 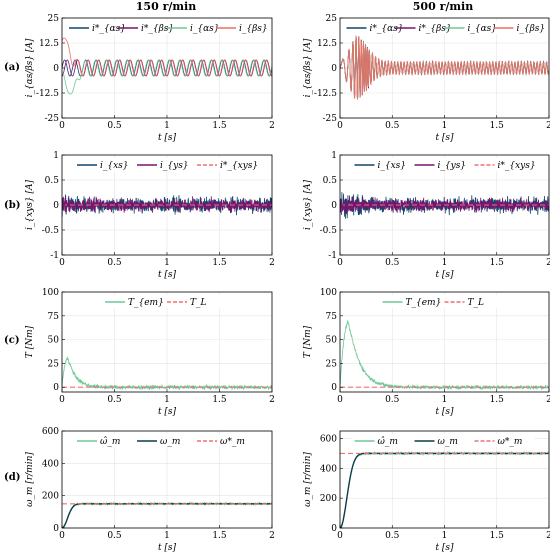 I want to click on chart-c-150: 0 0.5 1 1.5 2 0 25 50 75 100 t [s] T [Nm] T_{em} T_L, so click(x=150, y=352).